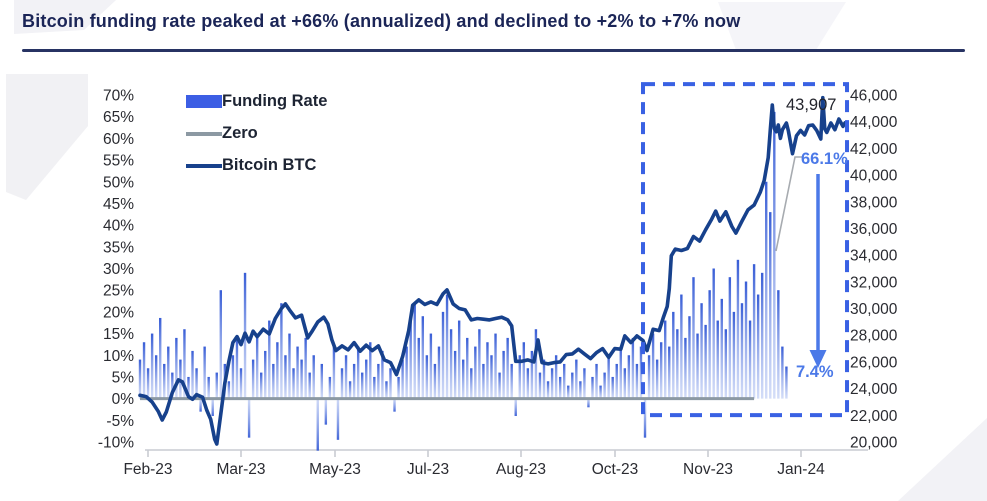 This screenshot has height=501, width=987. I want to click on funding-rate-swatch, so click(204, 101).